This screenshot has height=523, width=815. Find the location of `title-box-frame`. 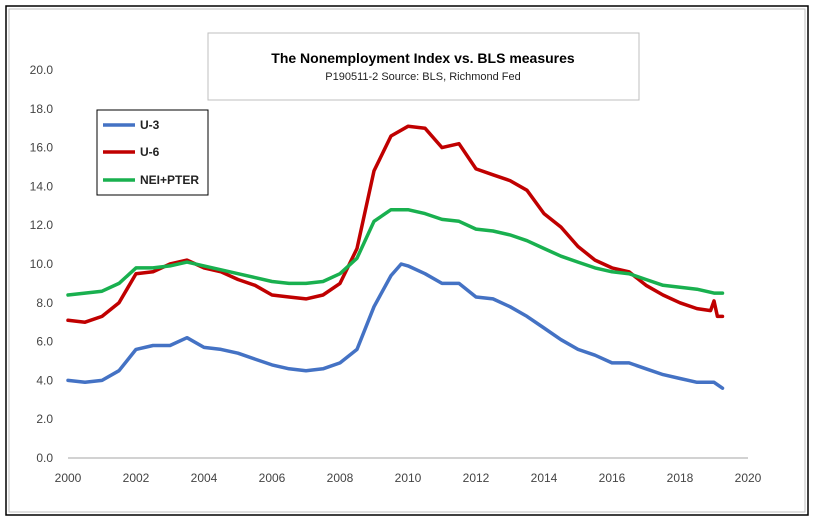

title-box-frame is located at coordinates (423, 66).